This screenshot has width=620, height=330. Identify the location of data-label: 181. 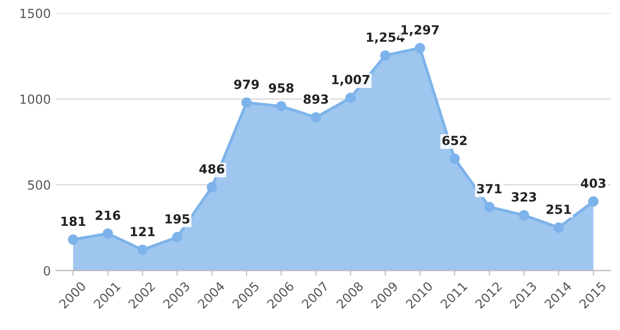
(74, 221).